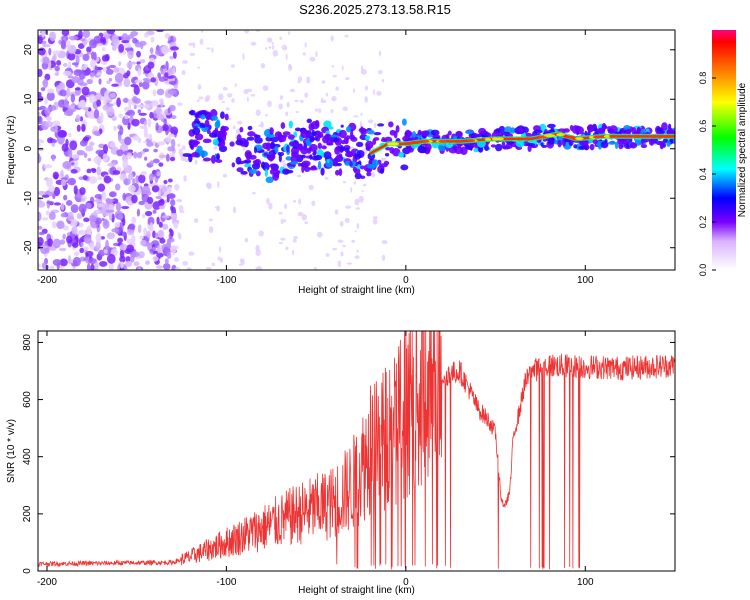  Describe the element at coordinates (742, 149) in the screenshot. I see `colorbar-label: Normalized spectral amplitude` at that location.